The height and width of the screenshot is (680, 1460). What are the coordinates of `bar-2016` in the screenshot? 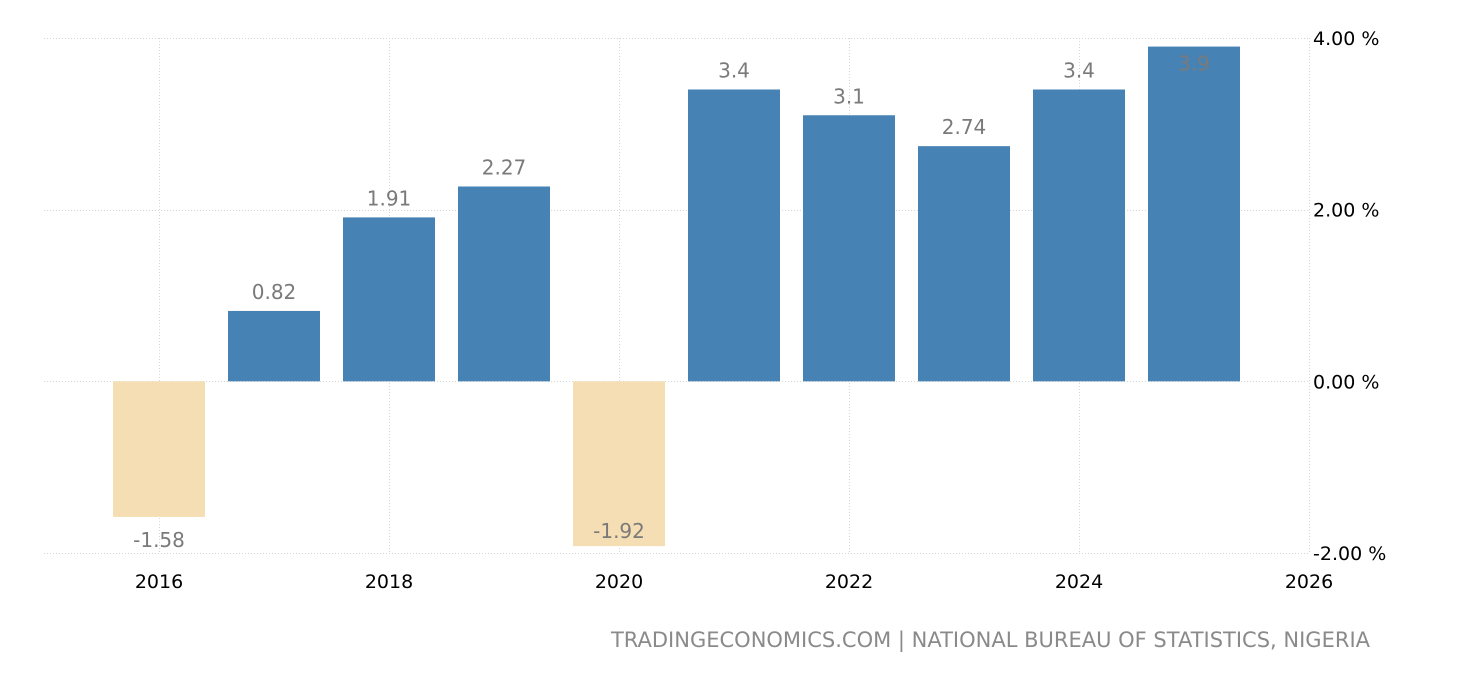 It's located at (159, 449).